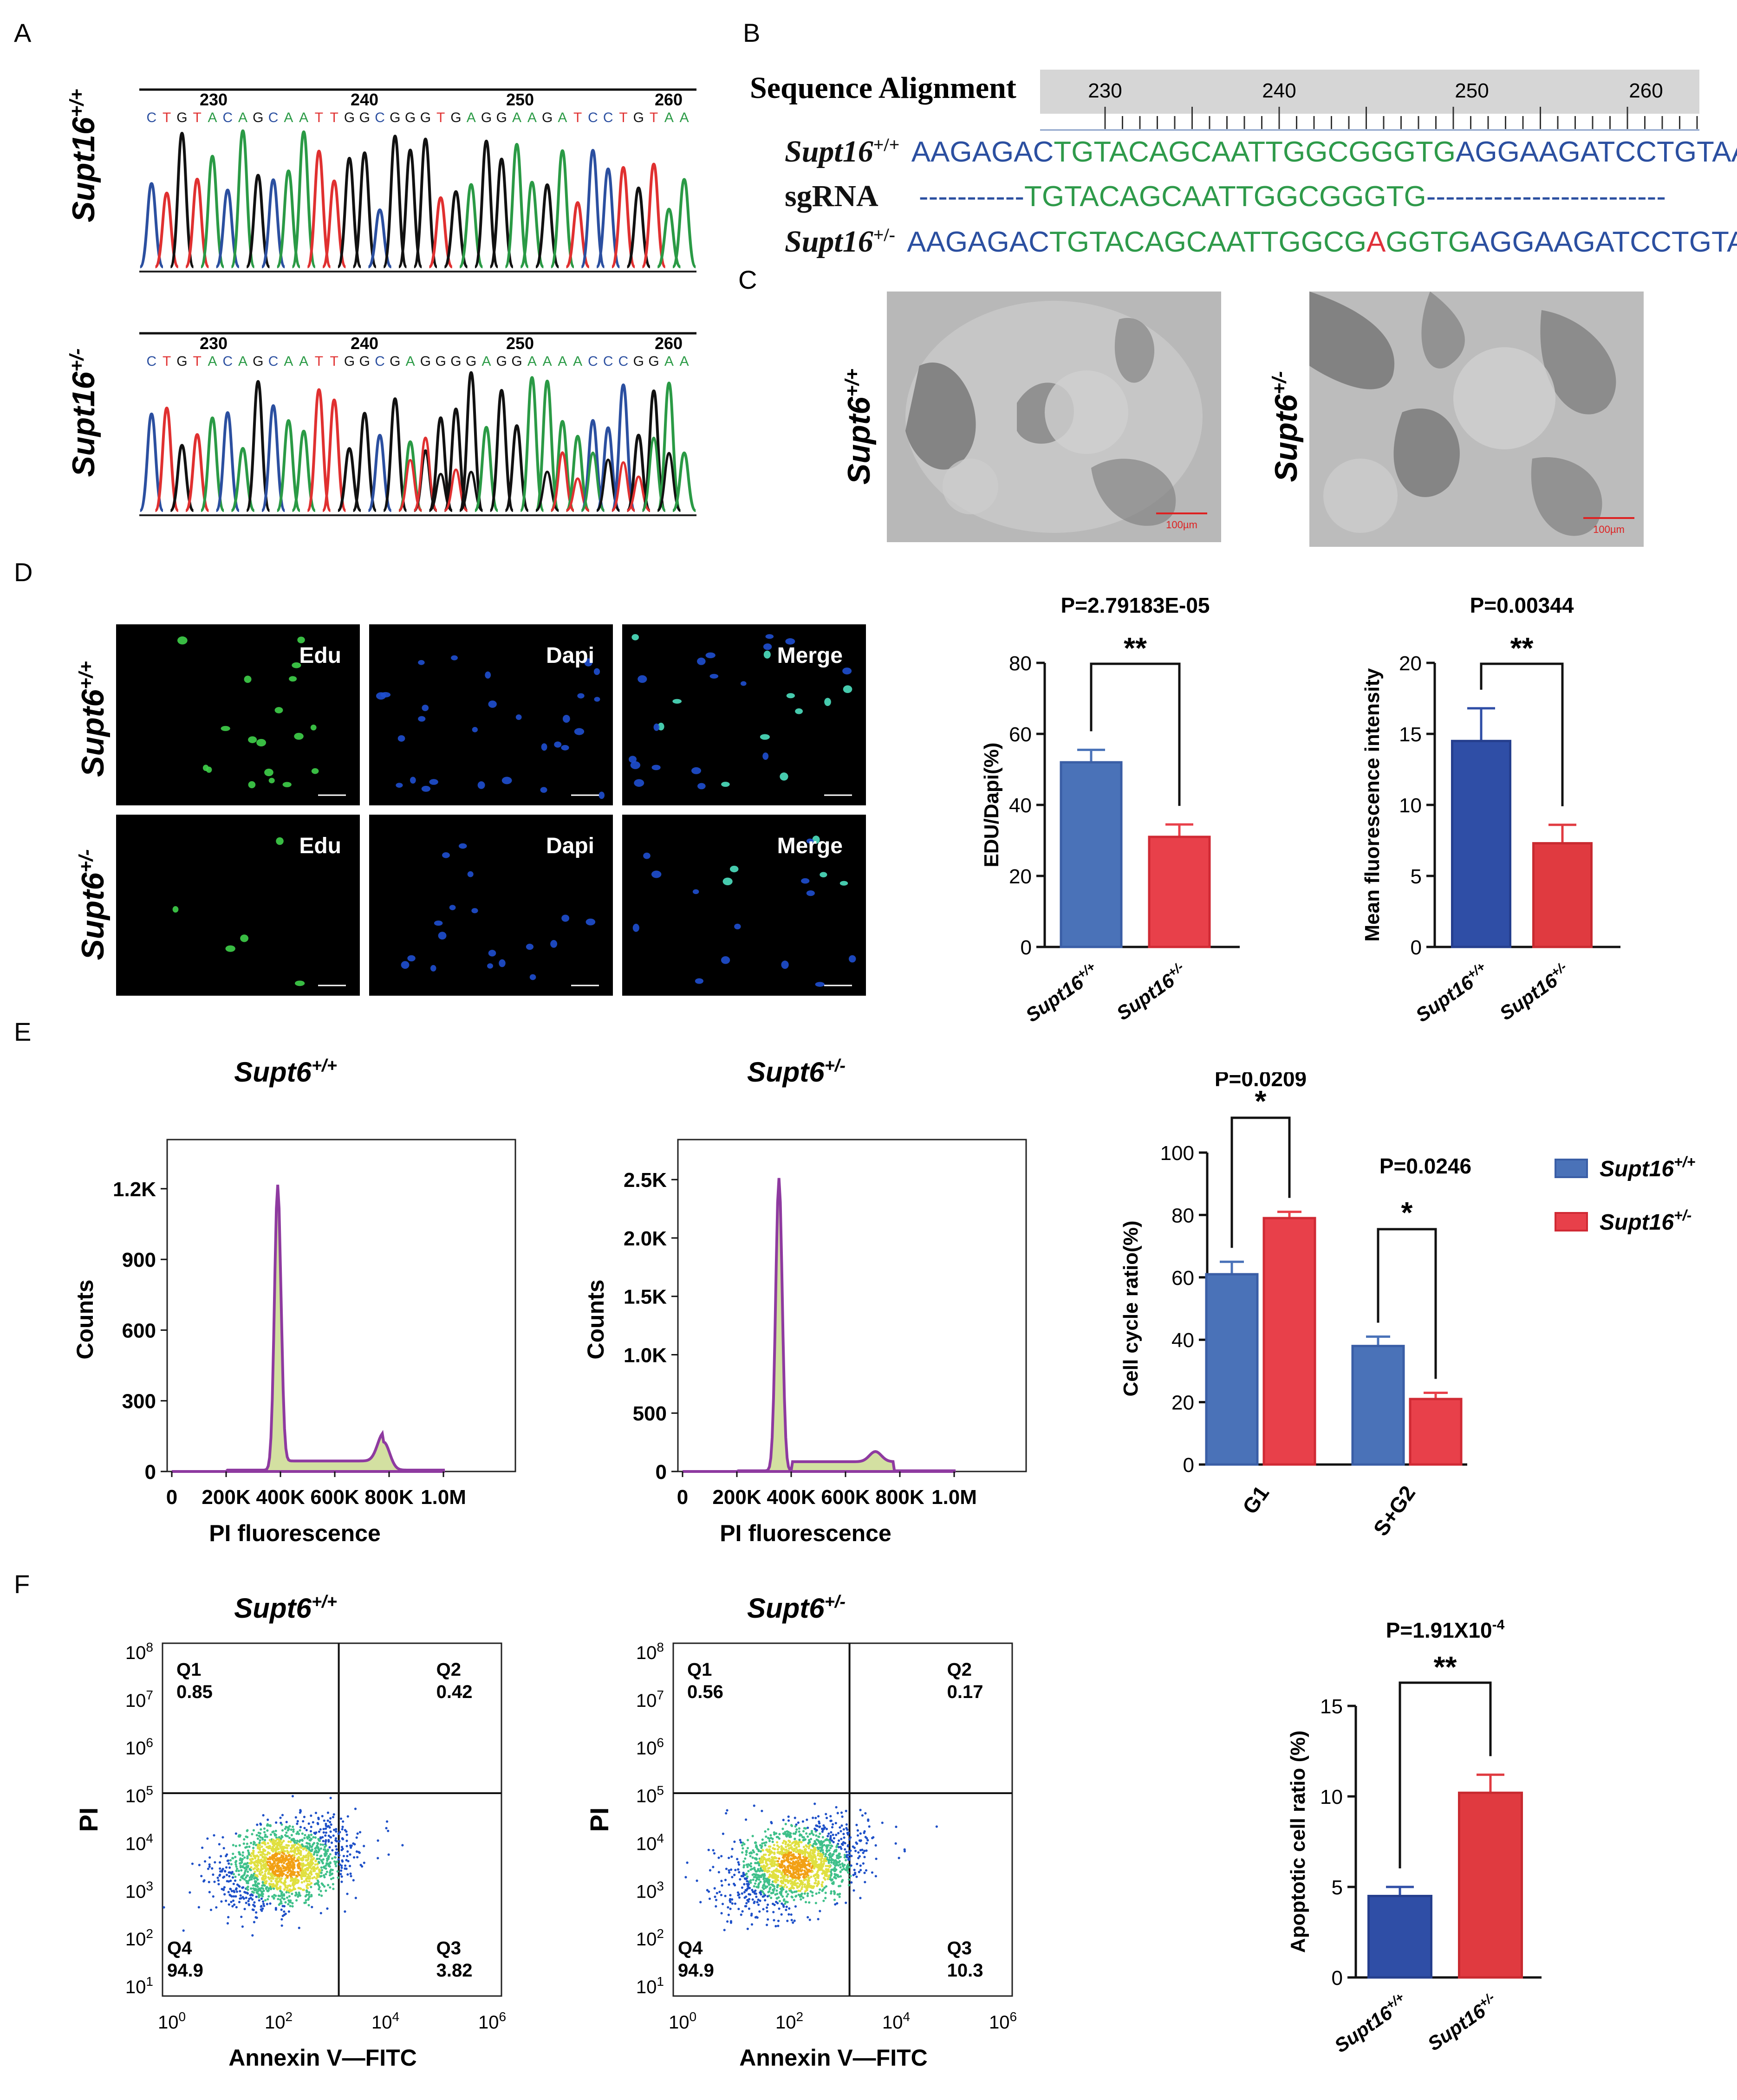  What do you see at coordinates (23, 1031) in the screenshot?
I see `panel-label-e: E` at bounding box center [23, 1031].